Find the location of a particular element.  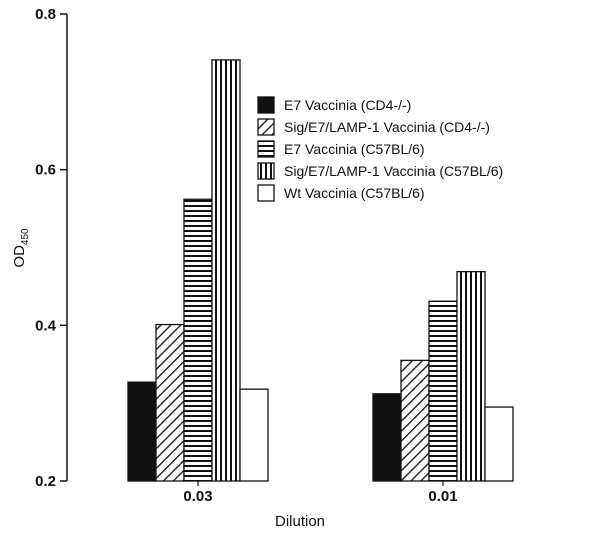

legend-label-0: E7 Vaccinia (CD4-/-) is located at coordinates (347, 105).